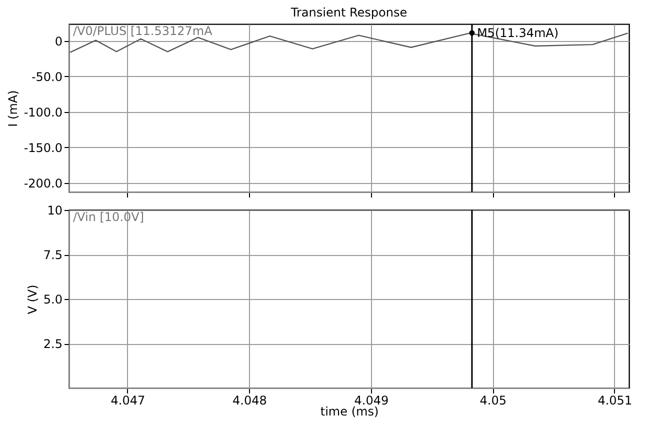 The width and height of the screenshot is (648, 428). I want to click on y-tick-label: 5.0, so click(52, 299).